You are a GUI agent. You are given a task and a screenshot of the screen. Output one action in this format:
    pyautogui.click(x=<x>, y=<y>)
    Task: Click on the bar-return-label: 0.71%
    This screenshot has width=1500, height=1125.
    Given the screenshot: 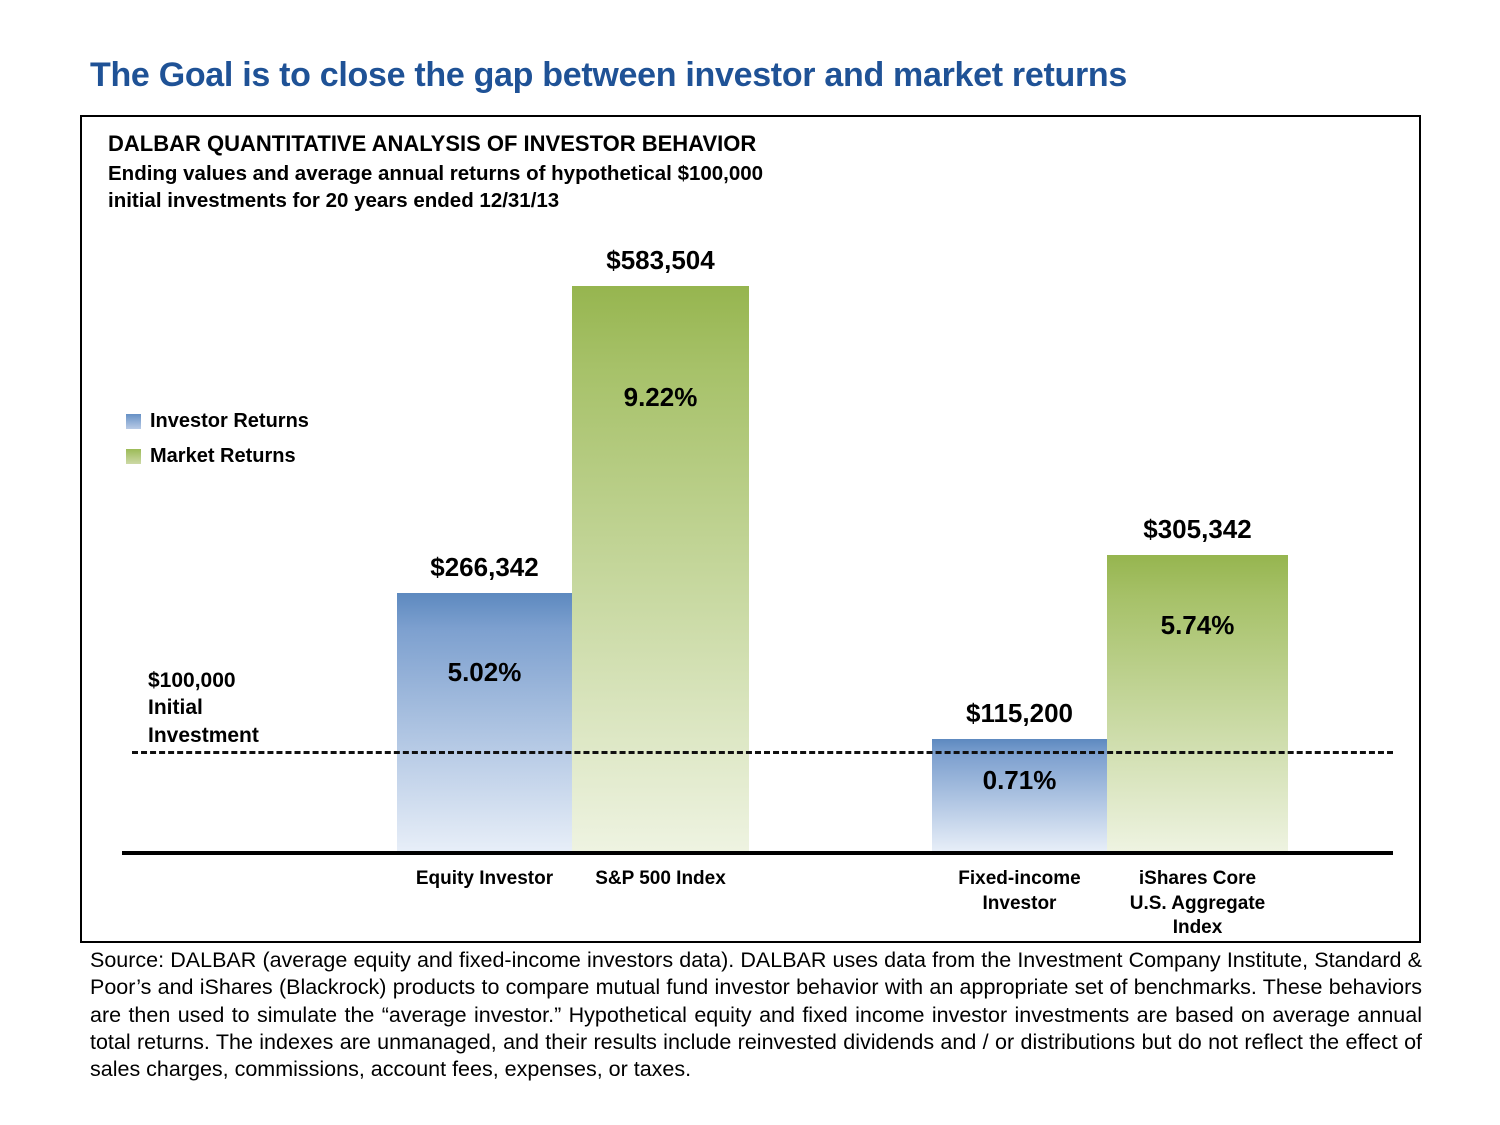 What is the action you would take?
    pyautogui.click(x=1019, y=780)
    